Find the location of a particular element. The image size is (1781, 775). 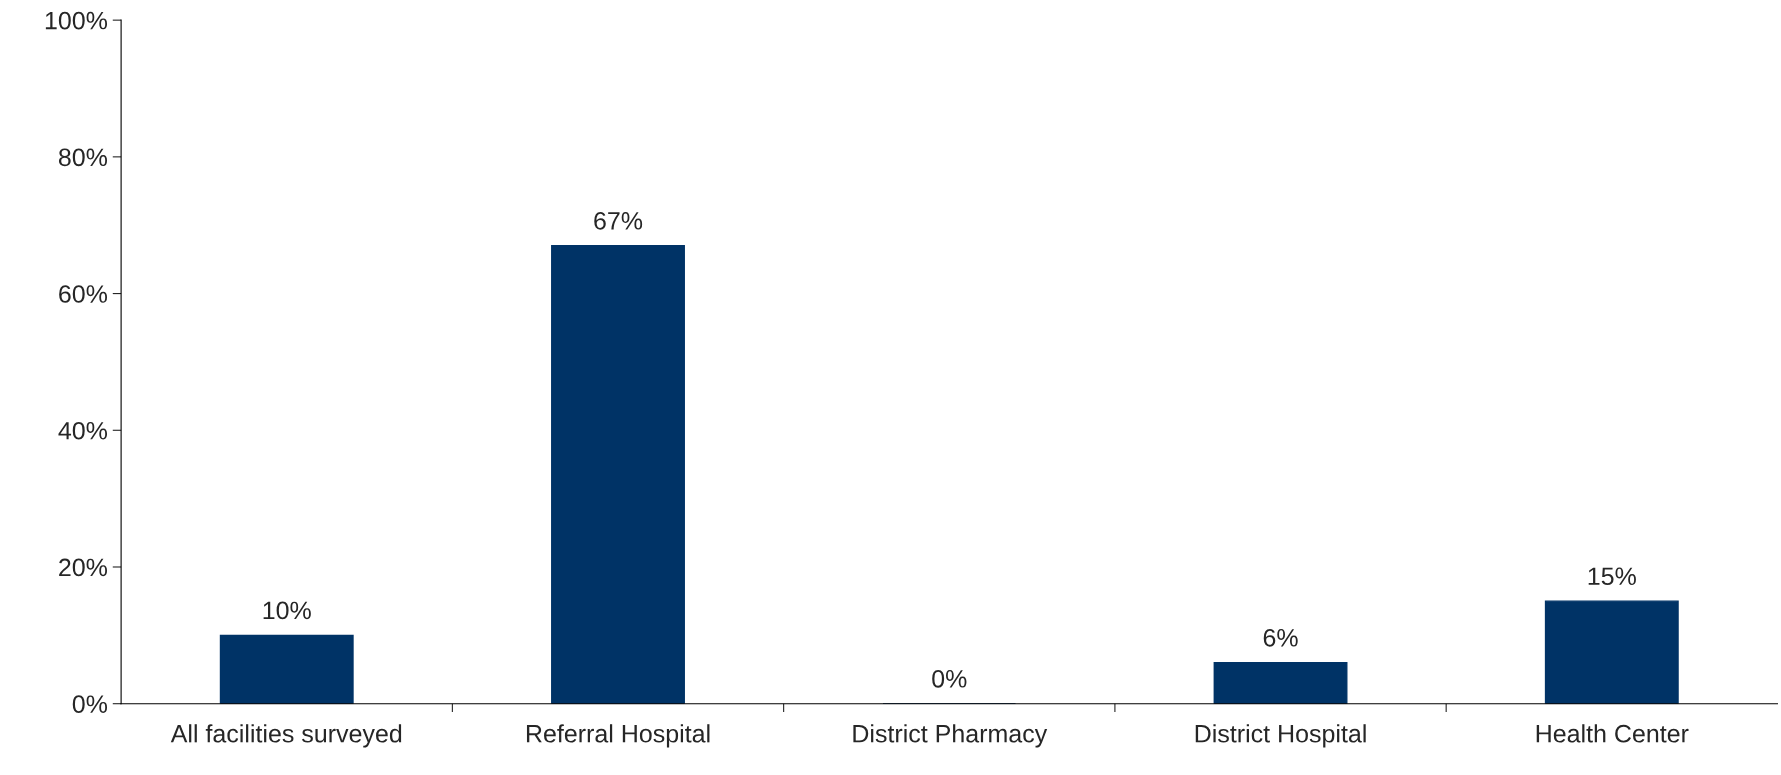

x-tick-label: District Pharmacy is located at coordinates (950, 736).